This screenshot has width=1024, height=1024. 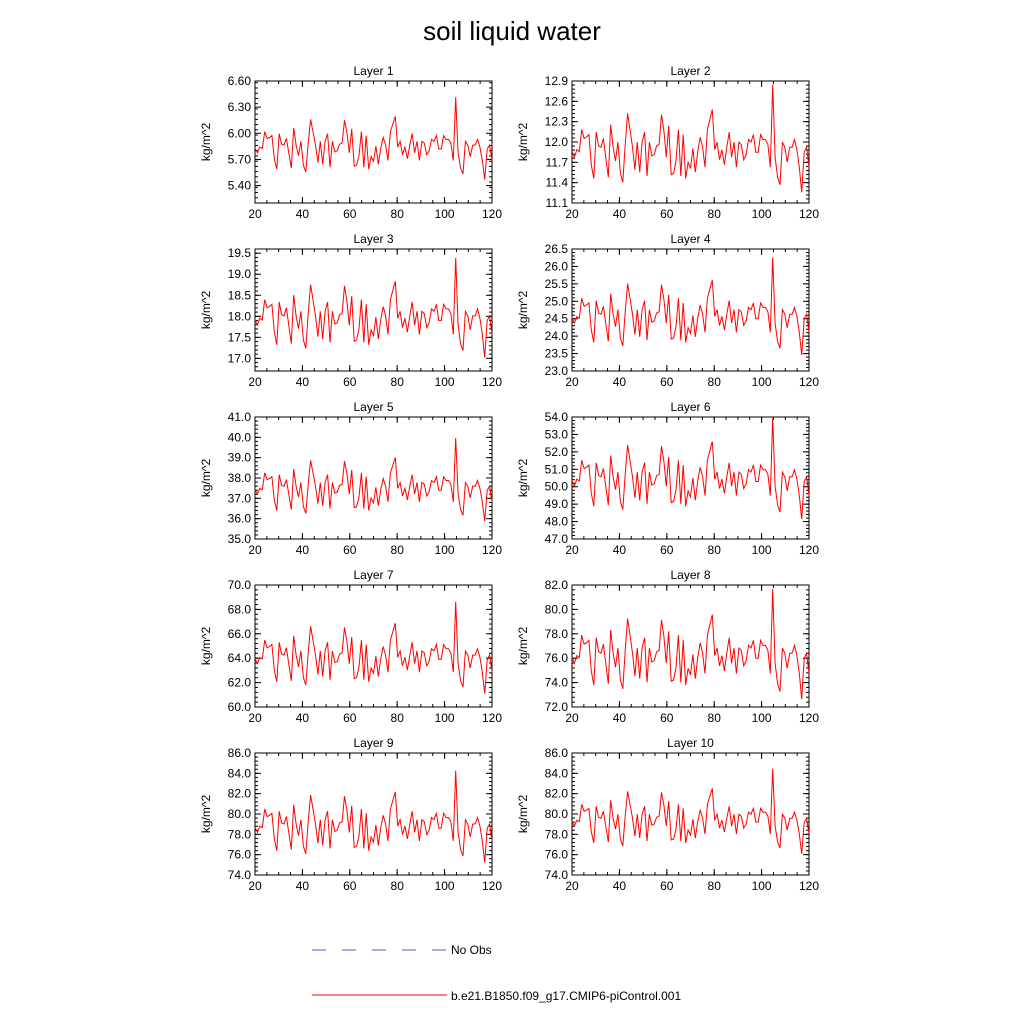 I want to click on y-tick-label: 38.0, so click(x=240, y=478).